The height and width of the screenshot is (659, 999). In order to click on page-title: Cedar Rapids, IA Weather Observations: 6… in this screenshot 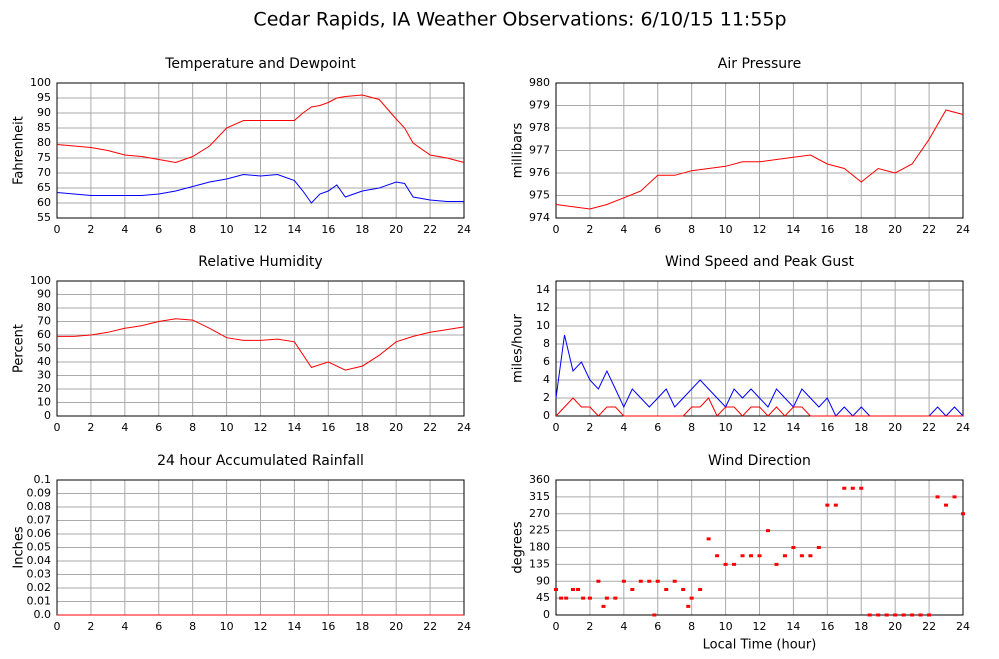, I will do `click(519, 20)`.